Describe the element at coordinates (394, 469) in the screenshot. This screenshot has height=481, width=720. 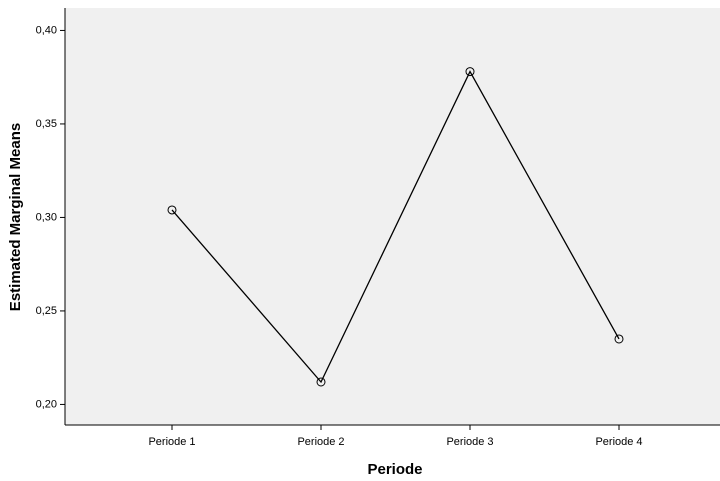
I see `x-axis-title: Periode` at that location.